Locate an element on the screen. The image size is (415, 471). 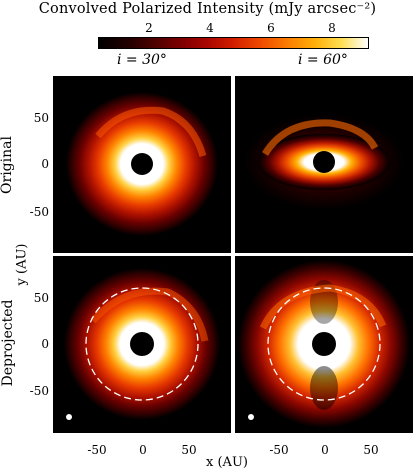
x-axis-label: x (AU) is located at coordinates (227, 462).